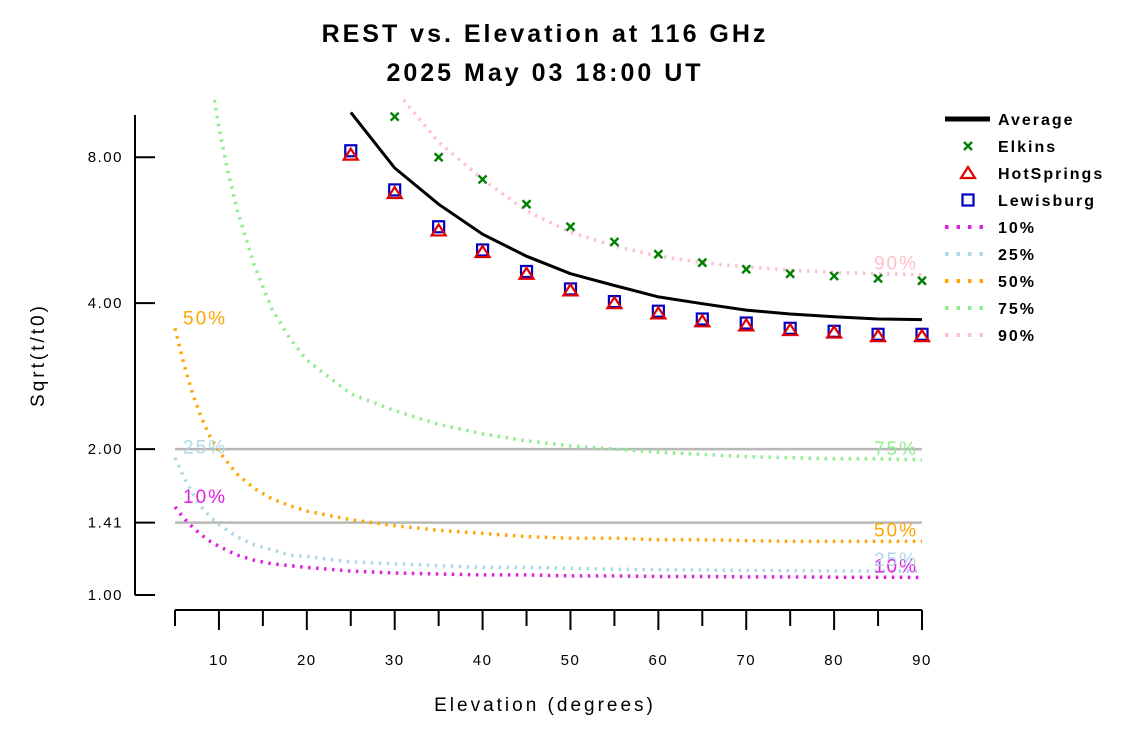  Describe the element at coordinates (658, 198) in the screenshot. I see `series-elkins` at that location.